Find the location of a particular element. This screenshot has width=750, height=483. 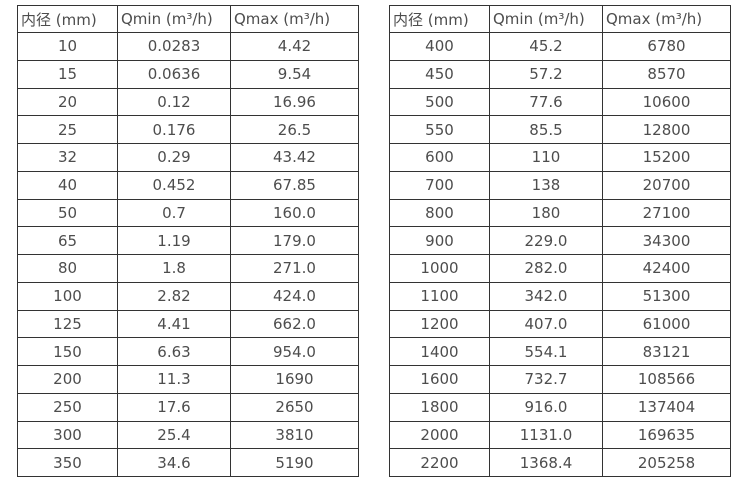

table-row: 1400 554.1 83121 is located at coordinates (560, 351).